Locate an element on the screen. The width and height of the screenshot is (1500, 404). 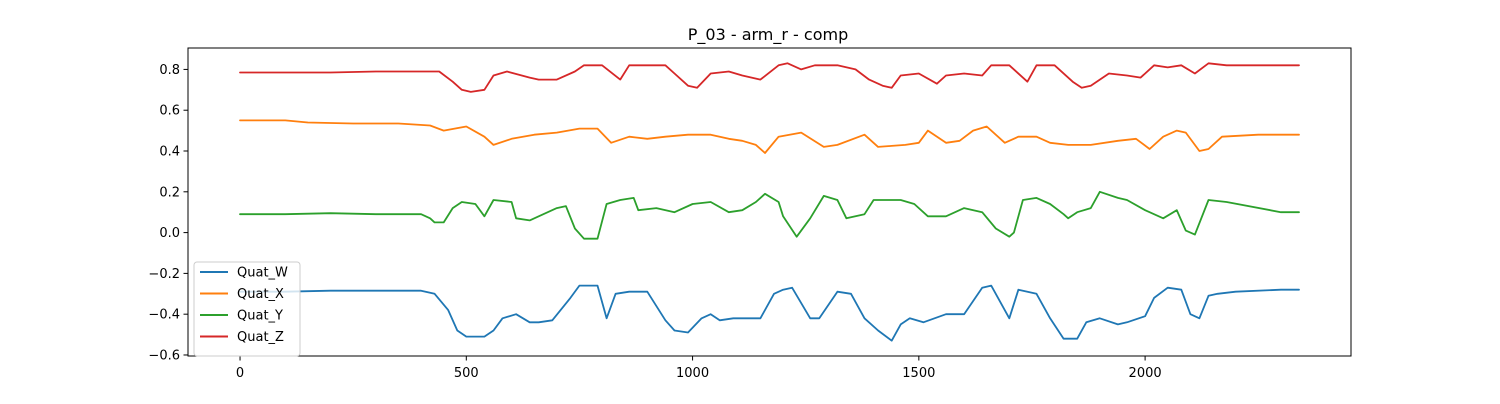
legend: Quat_W Quat_X Quat_Y Quat_Z is located at coordinates (247, 309).